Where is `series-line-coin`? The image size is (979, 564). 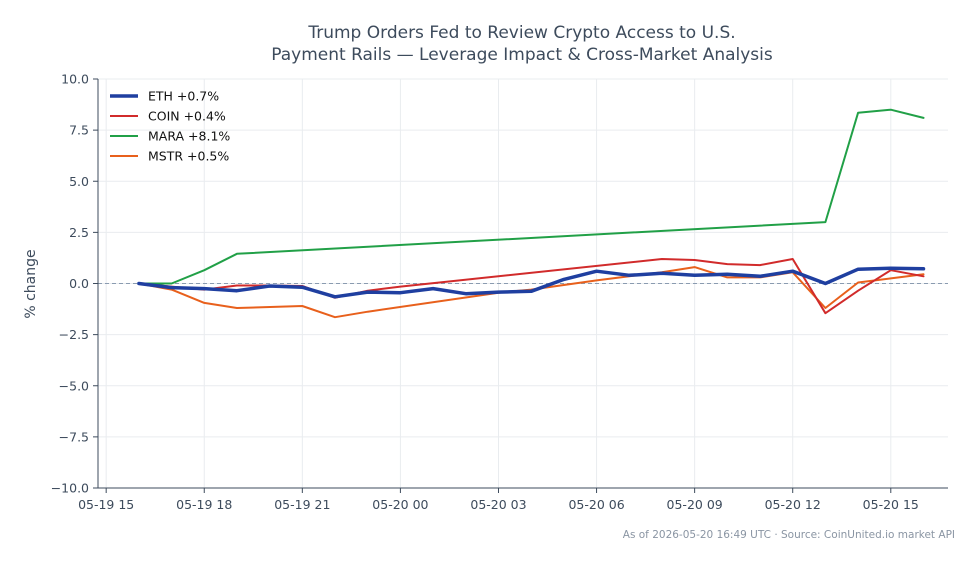
series-line-coin is located at coordinates (531, 286).